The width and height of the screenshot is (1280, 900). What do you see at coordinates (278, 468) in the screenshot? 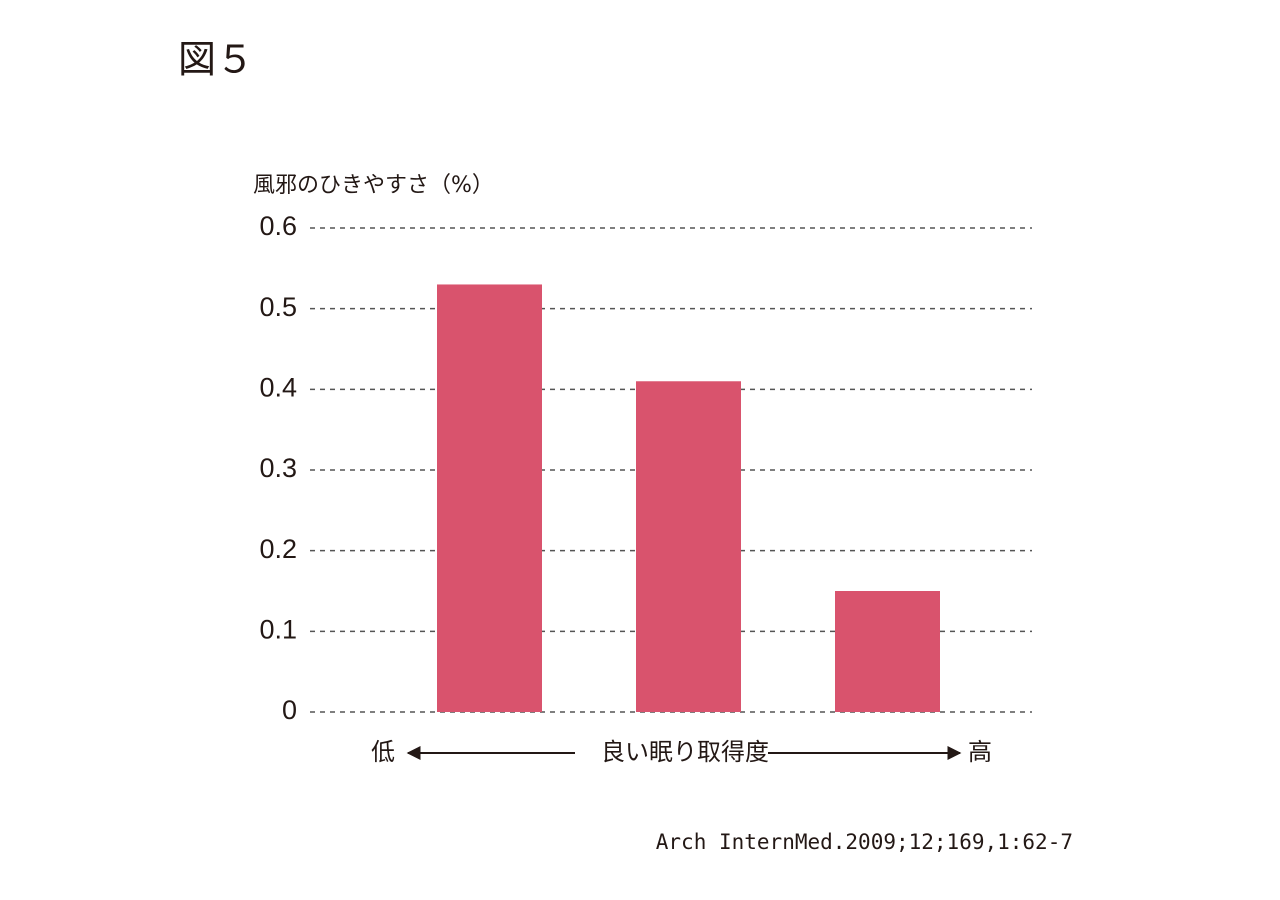
I see `y-tick-label: 0.3` at bounding box center [278, 468].